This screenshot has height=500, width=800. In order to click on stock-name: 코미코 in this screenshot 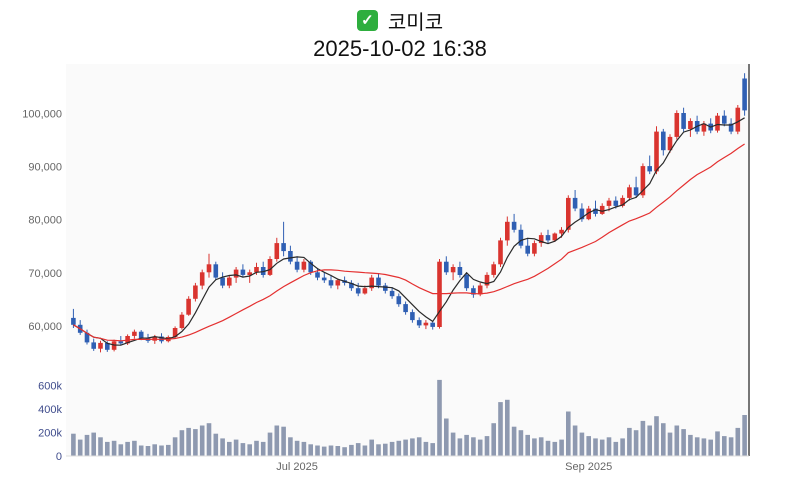, I will do `click(415, 22)`.